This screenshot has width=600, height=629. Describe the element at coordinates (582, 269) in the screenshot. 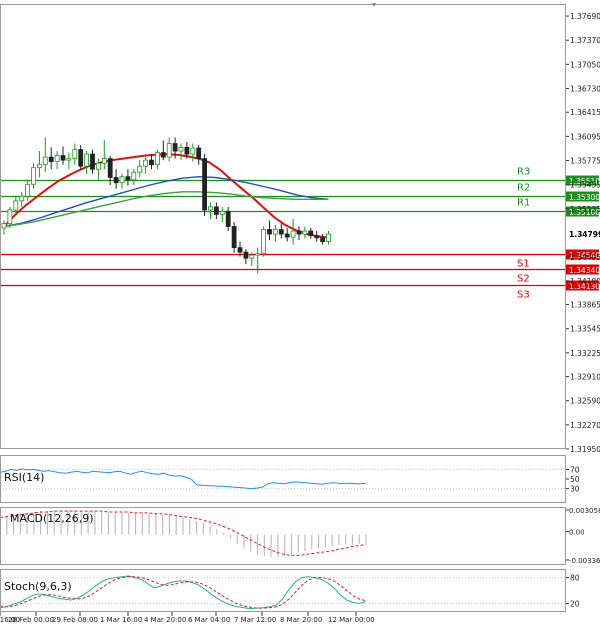

I see `level-price-tag-s2` at that location.